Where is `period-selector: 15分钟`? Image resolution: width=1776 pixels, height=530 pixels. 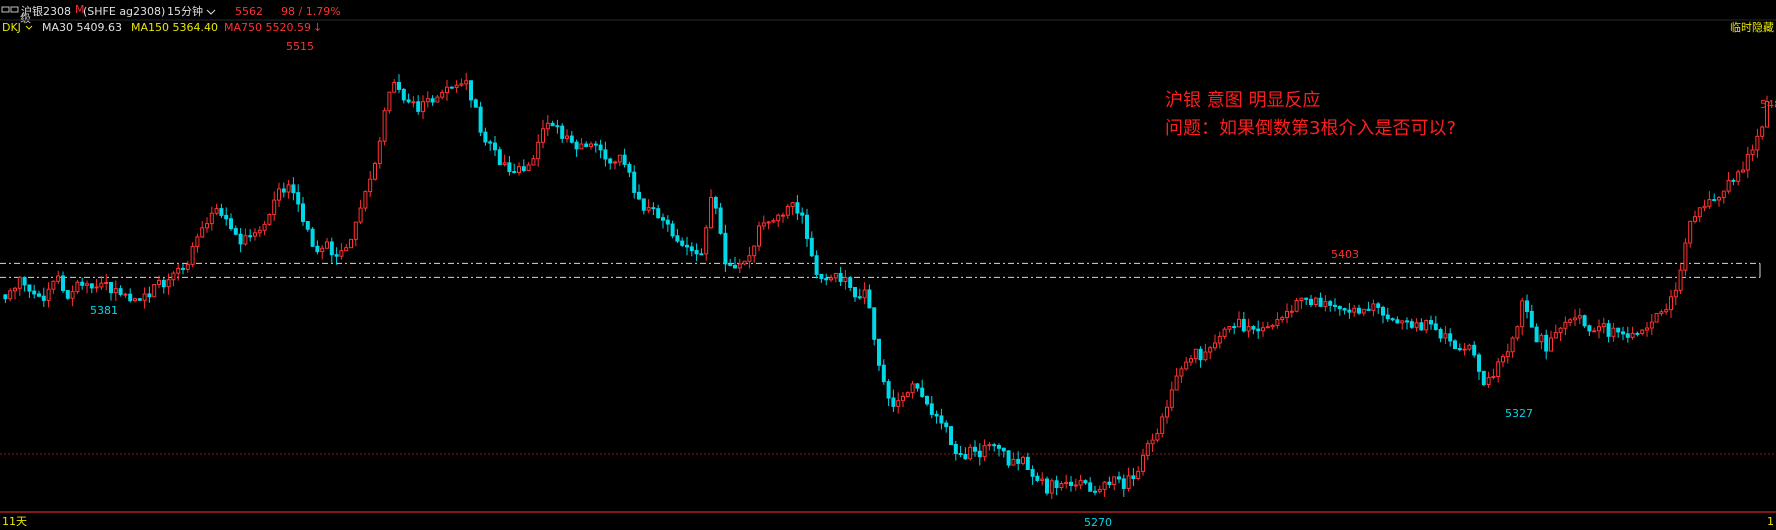 period-selector: 15分钟 is located at coordinates (185, 11).